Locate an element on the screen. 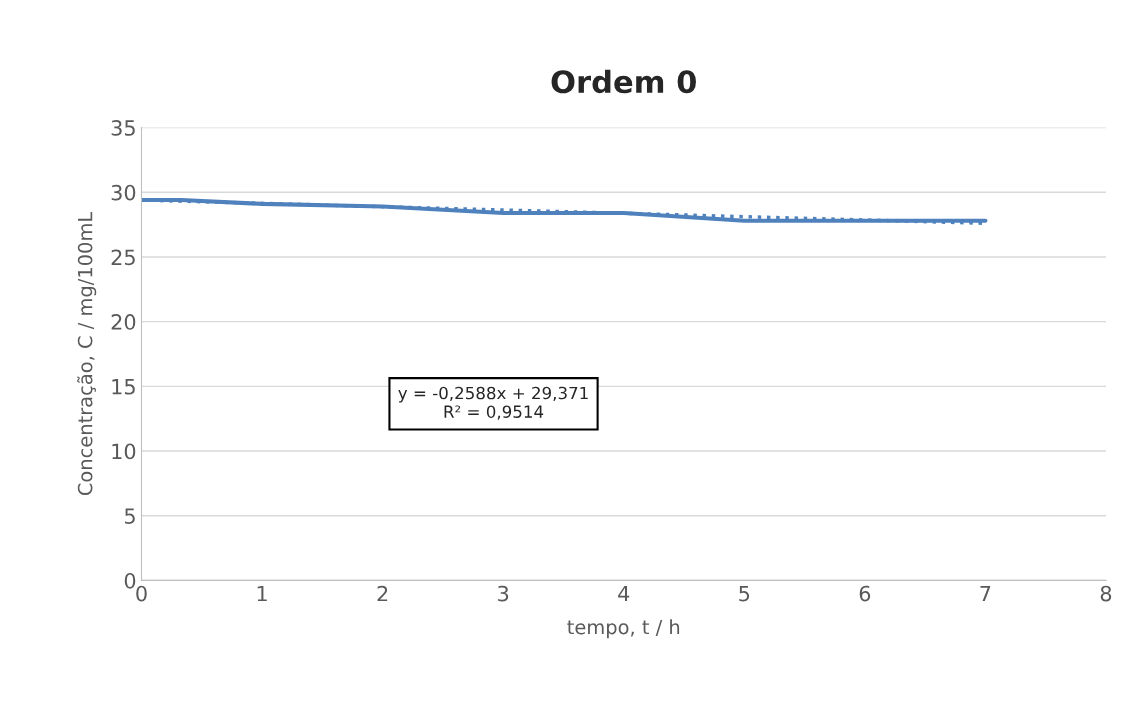 The image size is (1132, 701). x-tick-label: 2 is located at coordinates (382, 593).